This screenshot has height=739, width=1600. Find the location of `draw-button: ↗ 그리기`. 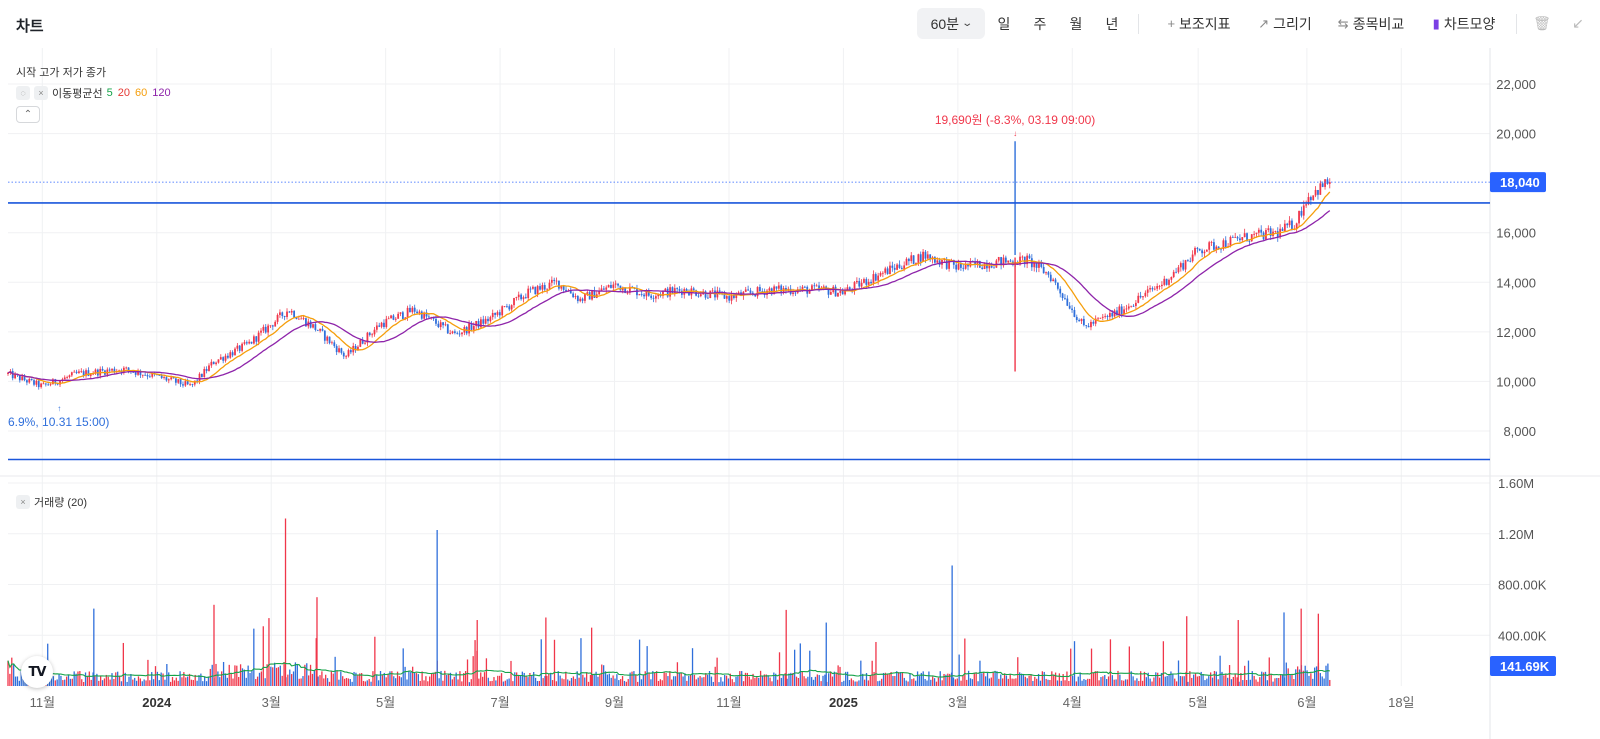

draw-button: ↗ 그리기 is located at coordinates (1285, 23).